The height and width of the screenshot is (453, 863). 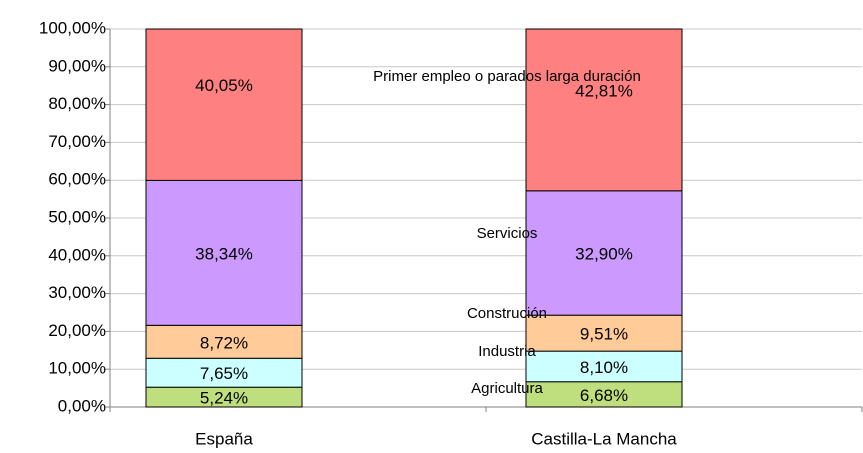 What do you see at coordinates (77, 254) in the screenshot?
I see `y-tick-label: 40,00%` at bounding box center [77, 254].